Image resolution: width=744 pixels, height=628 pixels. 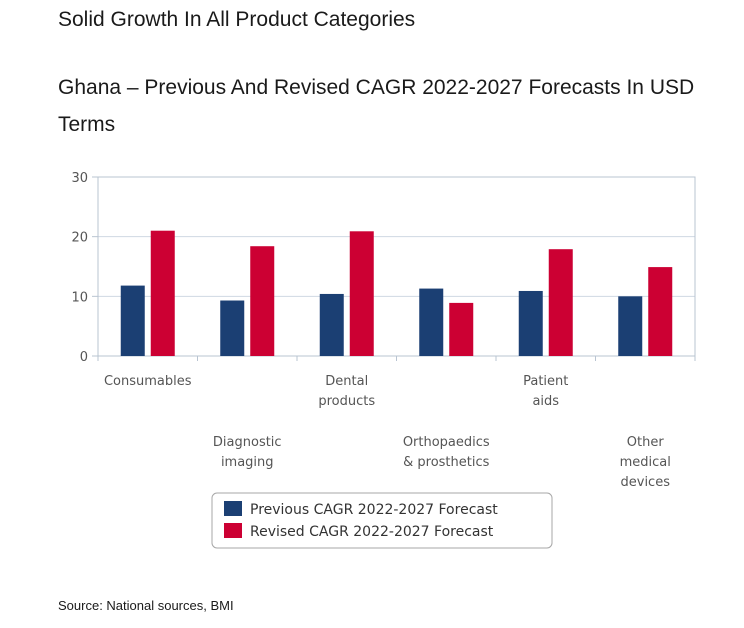 I want to click on category-label: Other medical devices, so click(x=645, y=462).